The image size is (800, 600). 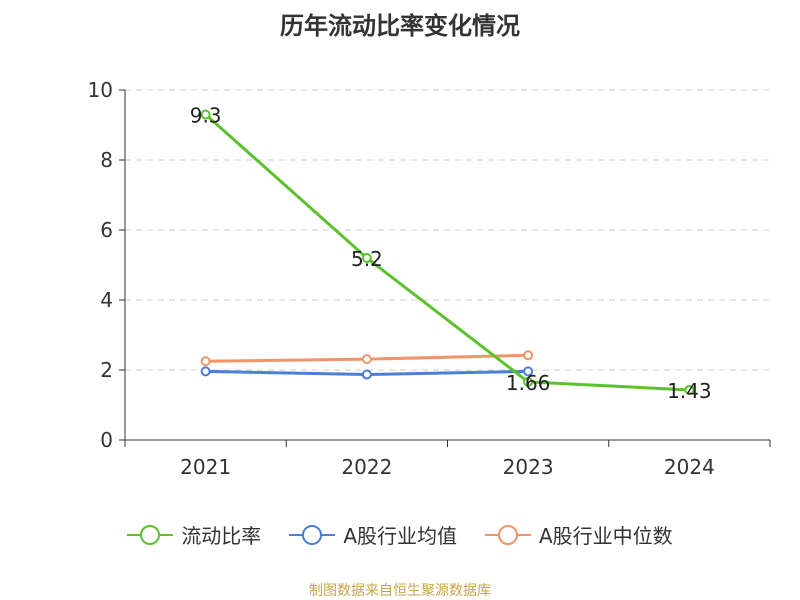 I want to click on legend-item-industry-median: A股行业中位数, so click(x=579, y=534).